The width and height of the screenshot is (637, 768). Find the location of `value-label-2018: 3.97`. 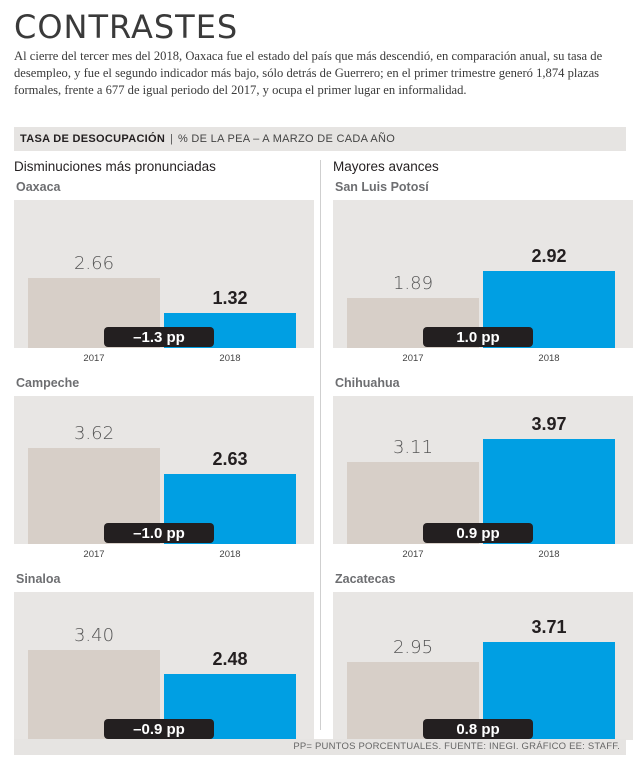

value-label-2018: 3.97 is located at coordinates (549, 423).